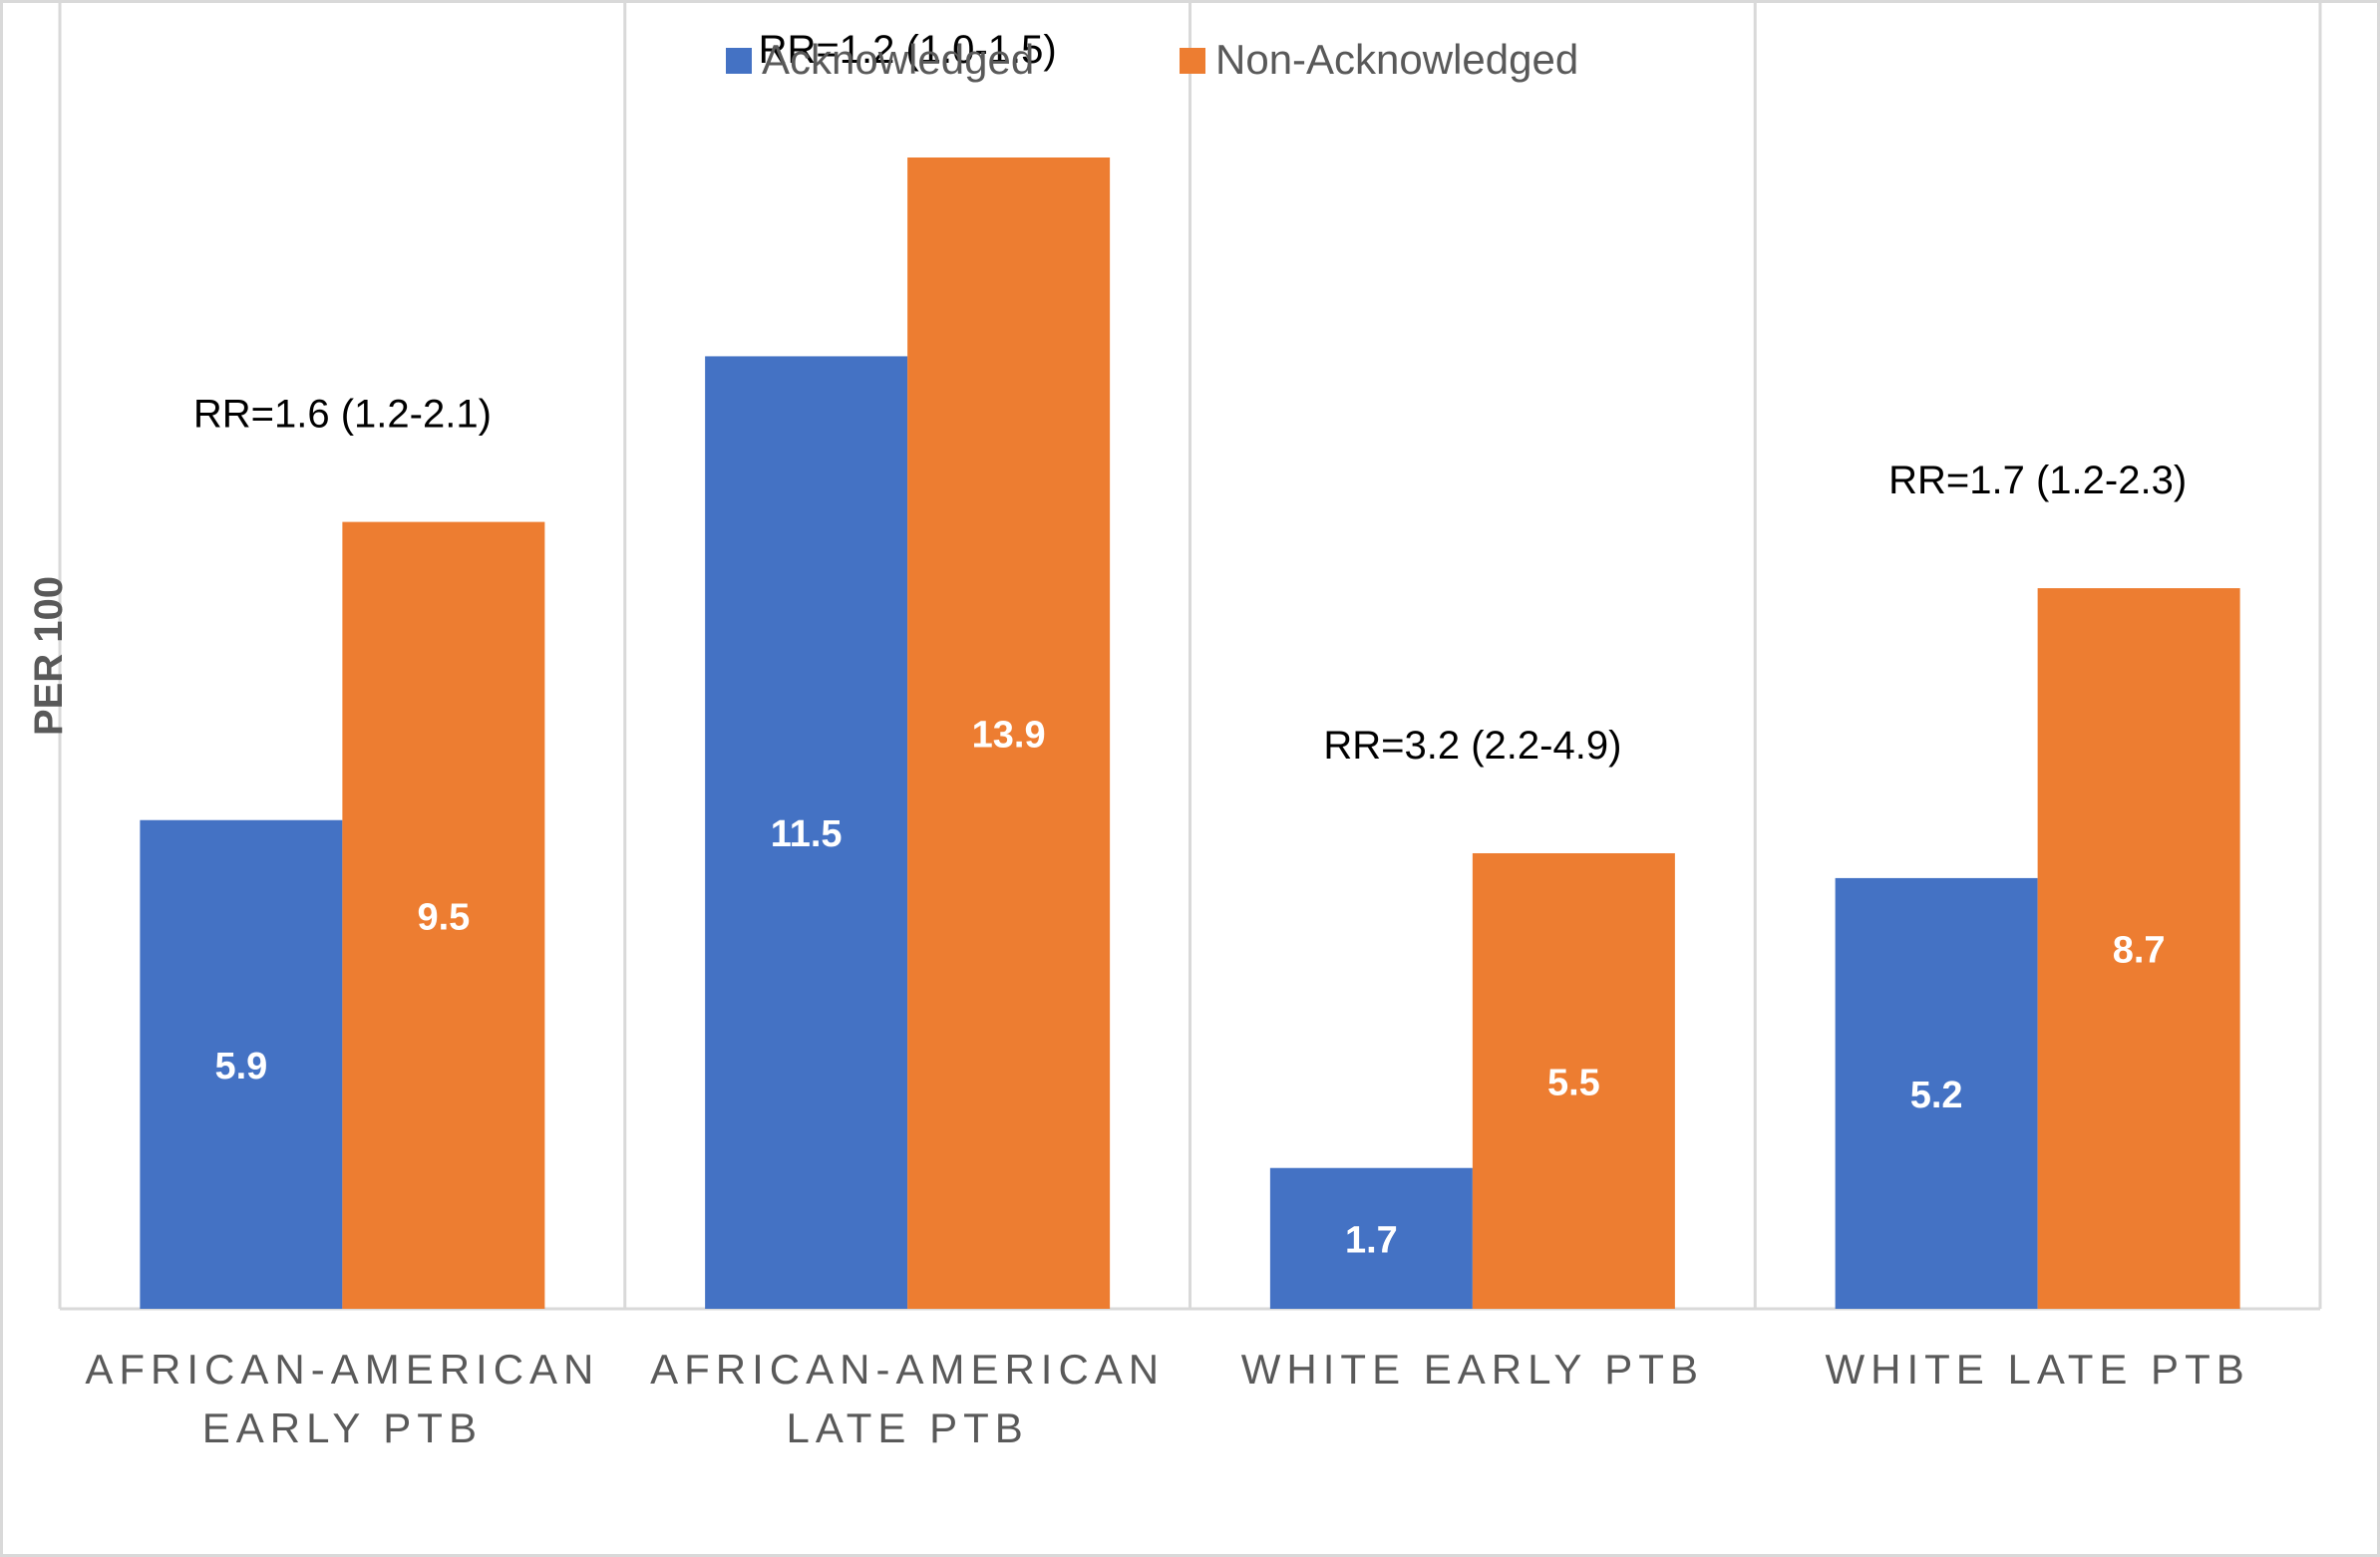 The height and width of the screenshot is (1557, 2380). What do you see at coordinates (1009, 736) in the screenshot?
I see `bar-value-label: 13.9` at bounding box center [1009, 736].